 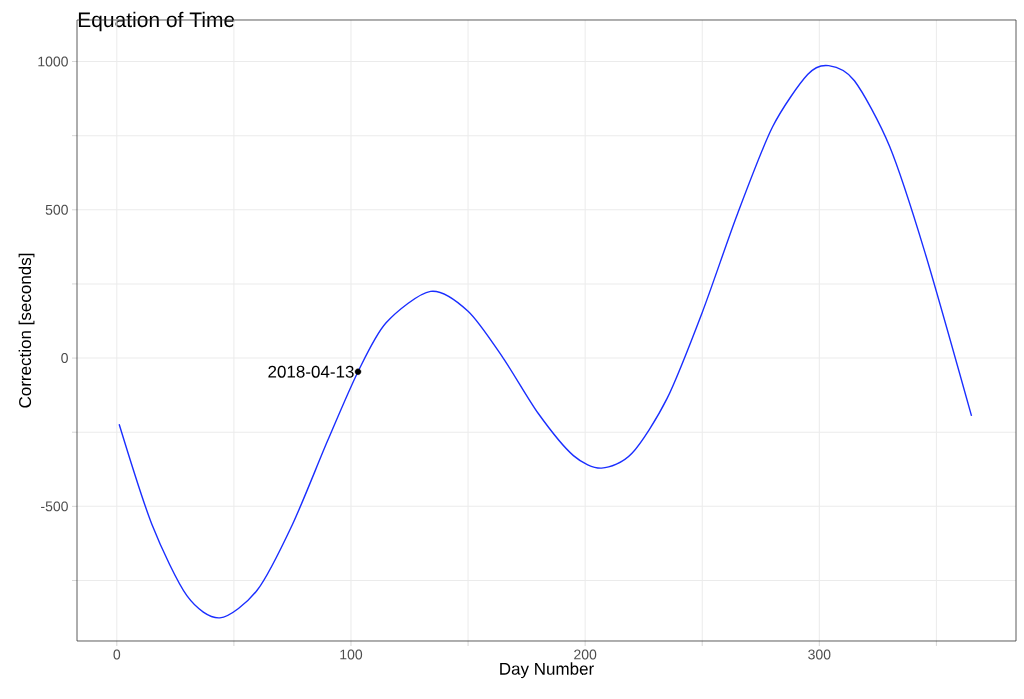 What do you see at coordinates (64, 358) in the screenshot?
I see `y-tick-label: 0` at bounding box center [64, 358].